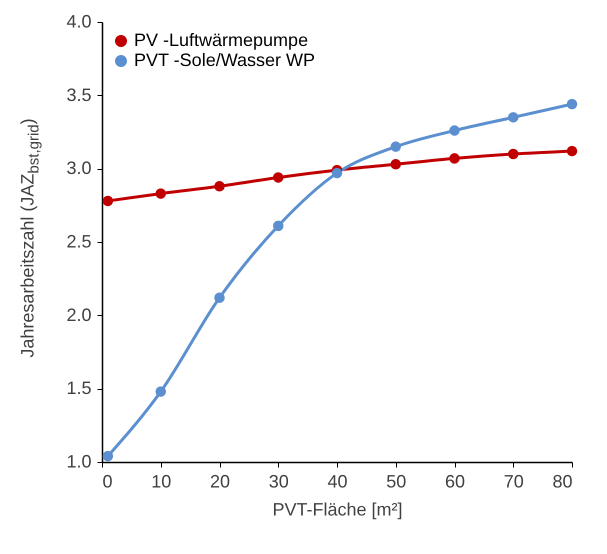 The image size is (607, 554). I want to click on x-axis-title: PVT-Fläche [m²], so click(337, 510).